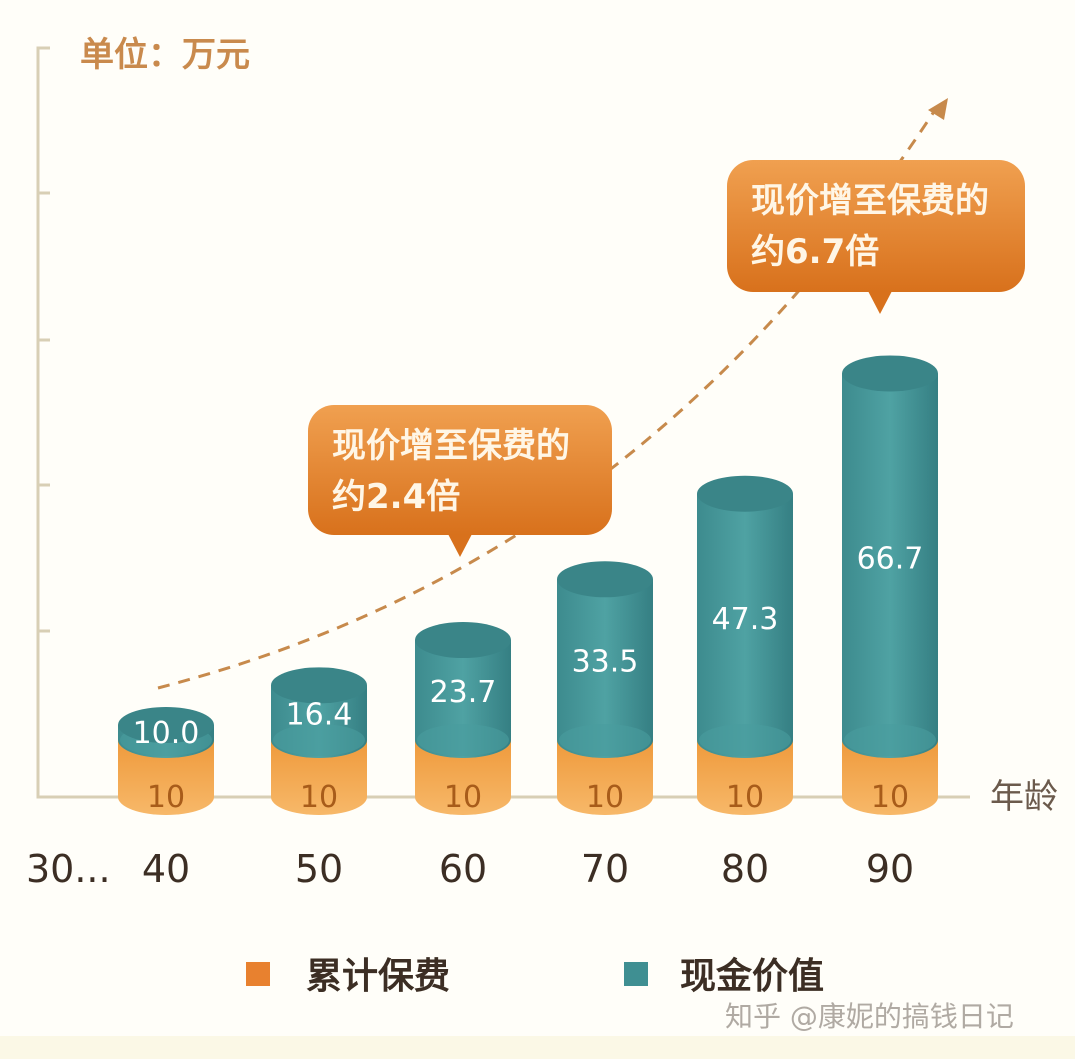  Describe the element at coordinates (463, 692) in the screenshot. I see `cash-value-label: 23.7` at that location.